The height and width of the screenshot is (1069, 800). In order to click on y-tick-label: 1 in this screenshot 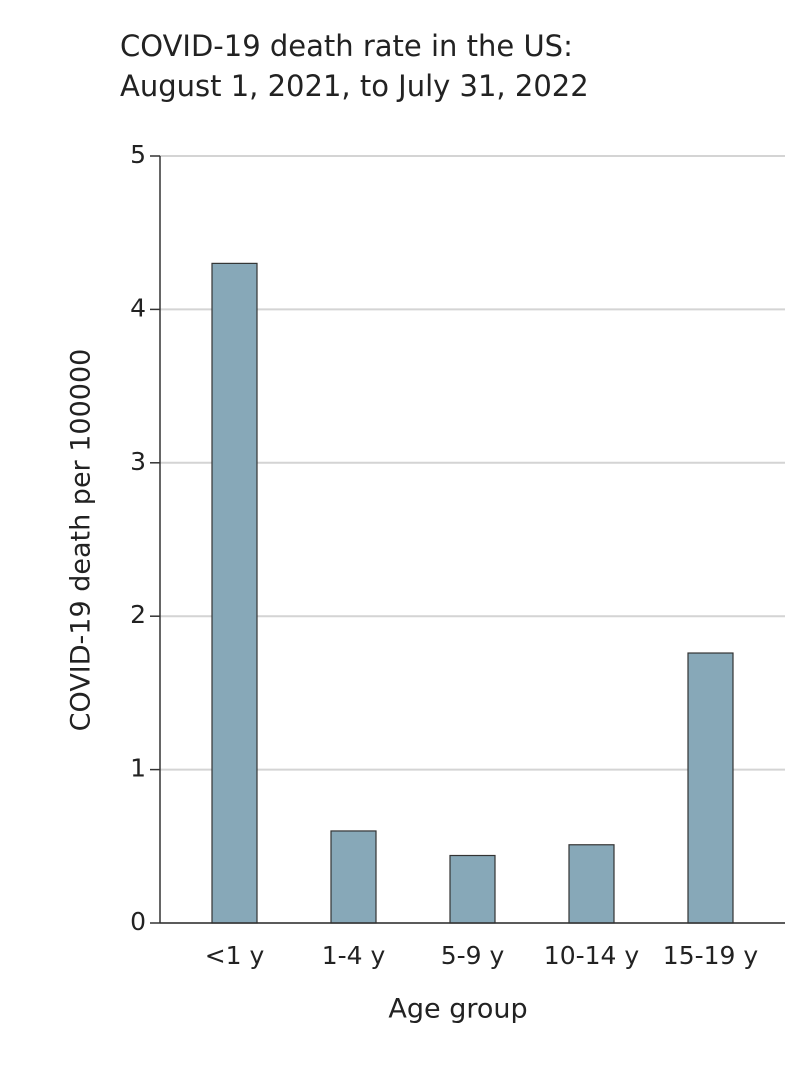, I will do `click(138, 768)`.